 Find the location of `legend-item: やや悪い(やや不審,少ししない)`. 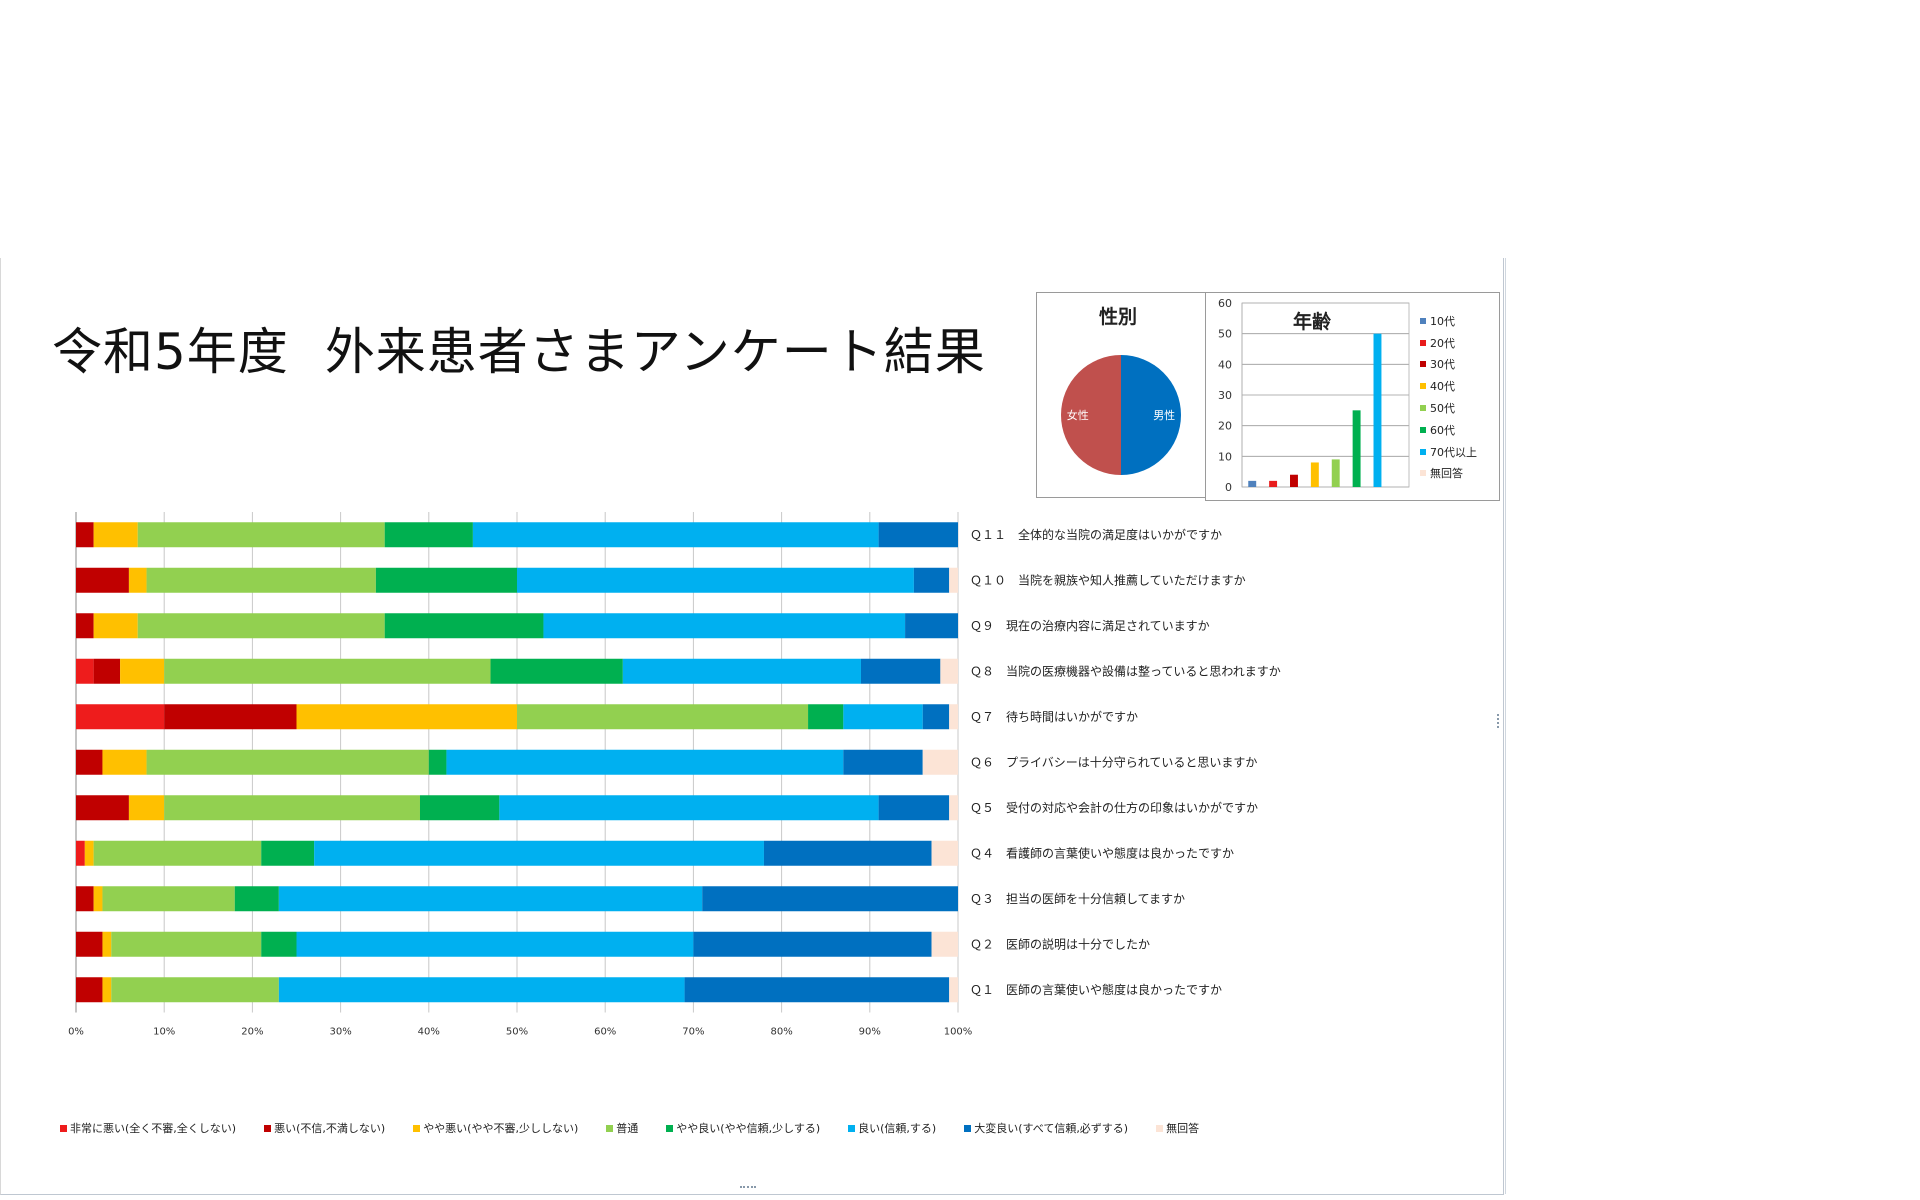

legend-item: やや悪い(やや不審,少ししない) is located at coordinates (495, 1128).